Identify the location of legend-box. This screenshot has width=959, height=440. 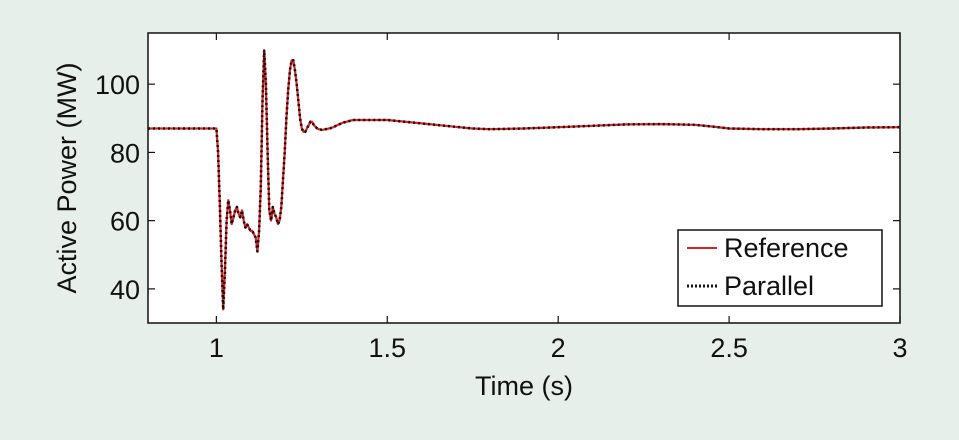
(780, 268).